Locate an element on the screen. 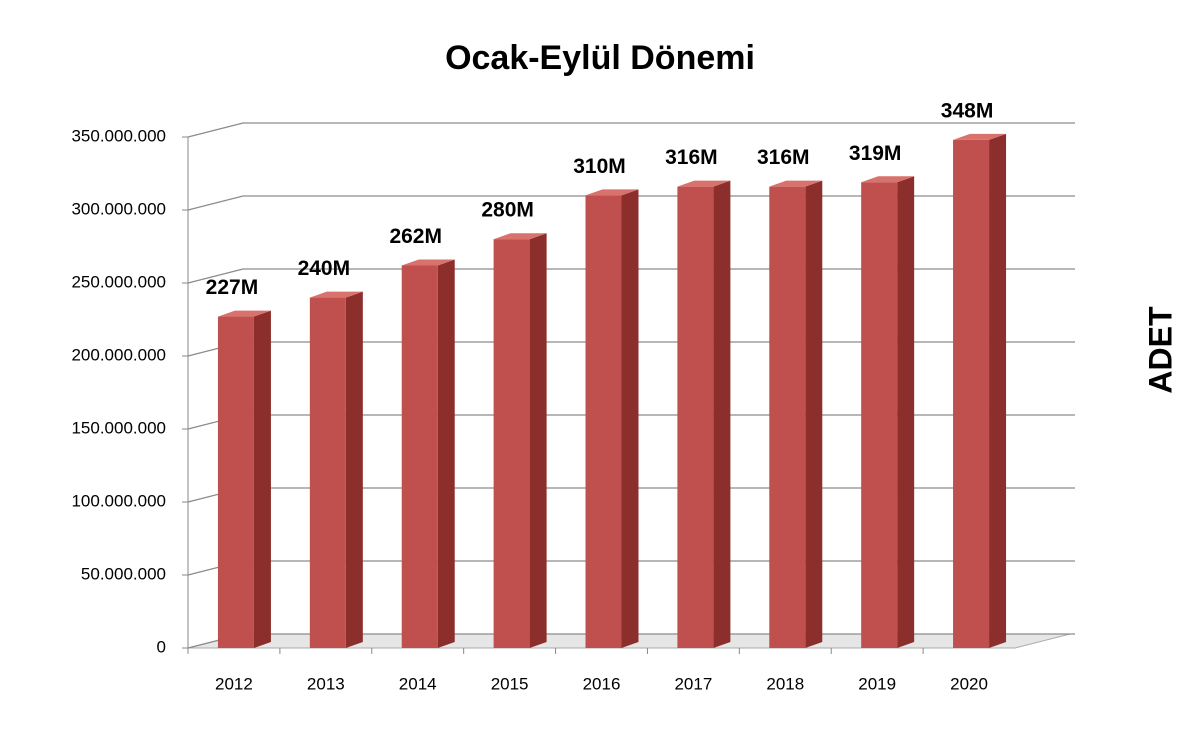  x-tick-label: 2013 is located at coordinates (326, 683).